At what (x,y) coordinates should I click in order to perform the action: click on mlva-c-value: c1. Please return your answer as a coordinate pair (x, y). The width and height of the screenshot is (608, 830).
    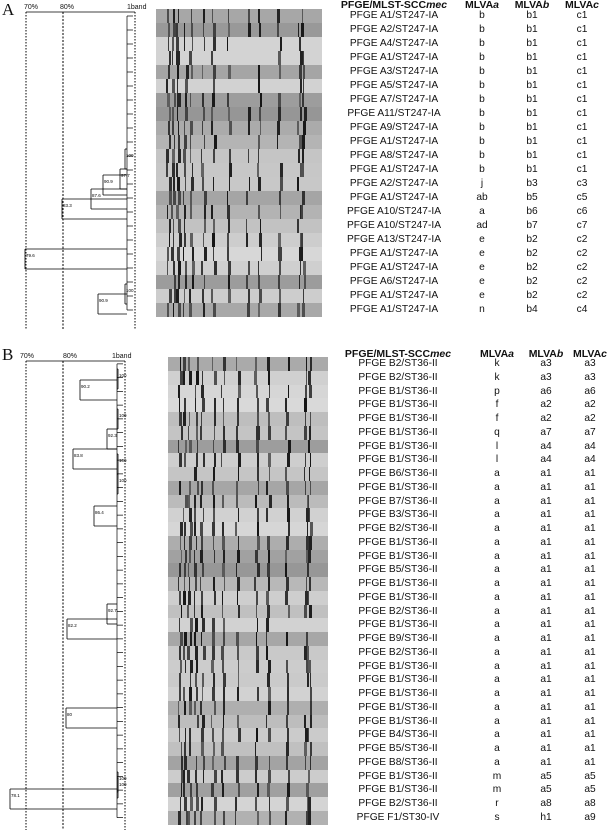
    Looking at the image, I should click on (582, 141).